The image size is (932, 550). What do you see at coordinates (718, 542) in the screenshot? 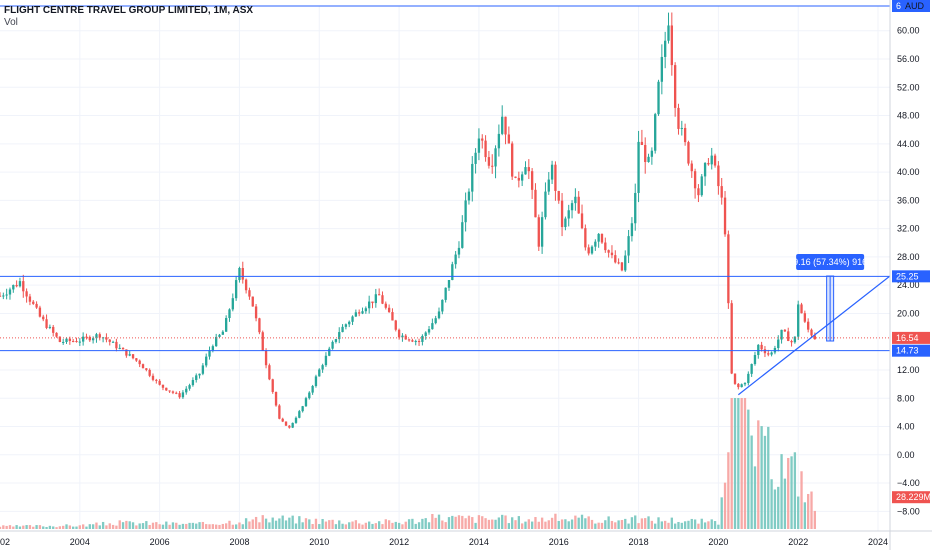
I see `x-tick-label: 2020` at bounding box center [718, 542].